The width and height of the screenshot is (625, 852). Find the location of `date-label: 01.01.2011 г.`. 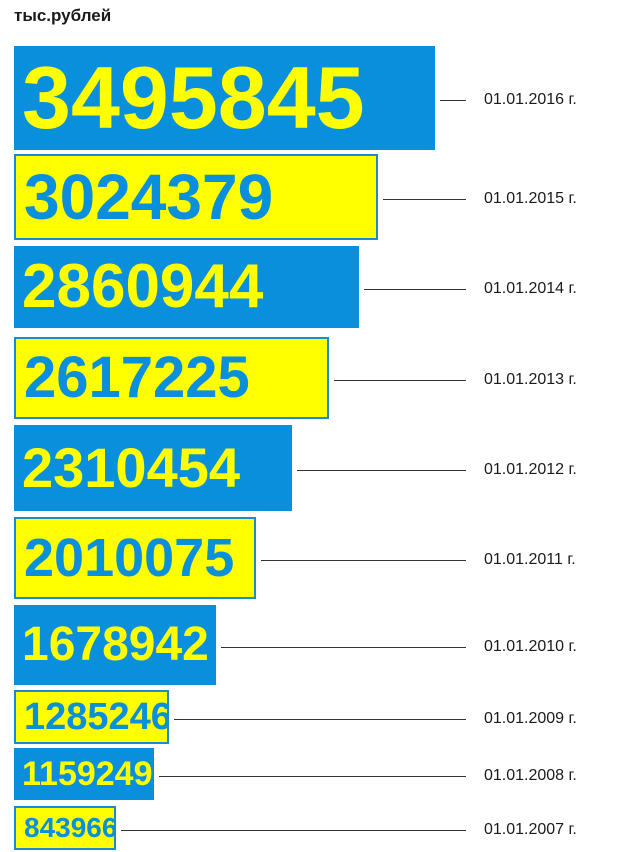

date-label: 01.01.2011 г. is located at coordinates (530, 559).